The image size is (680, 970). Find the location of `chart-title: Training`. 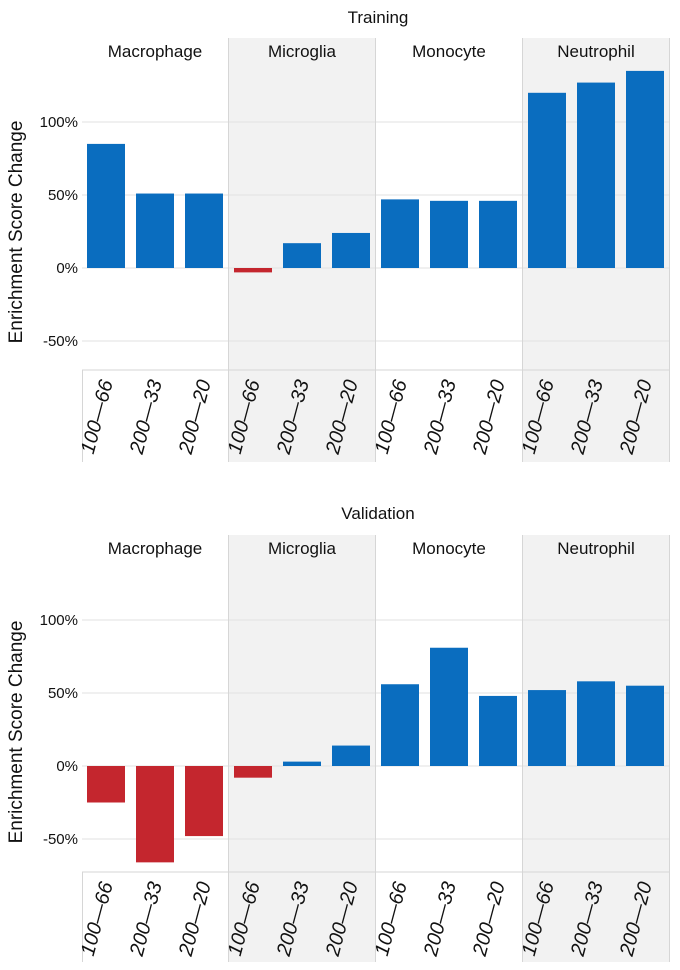

chart-title: Training is located at coordinates (378, 17).